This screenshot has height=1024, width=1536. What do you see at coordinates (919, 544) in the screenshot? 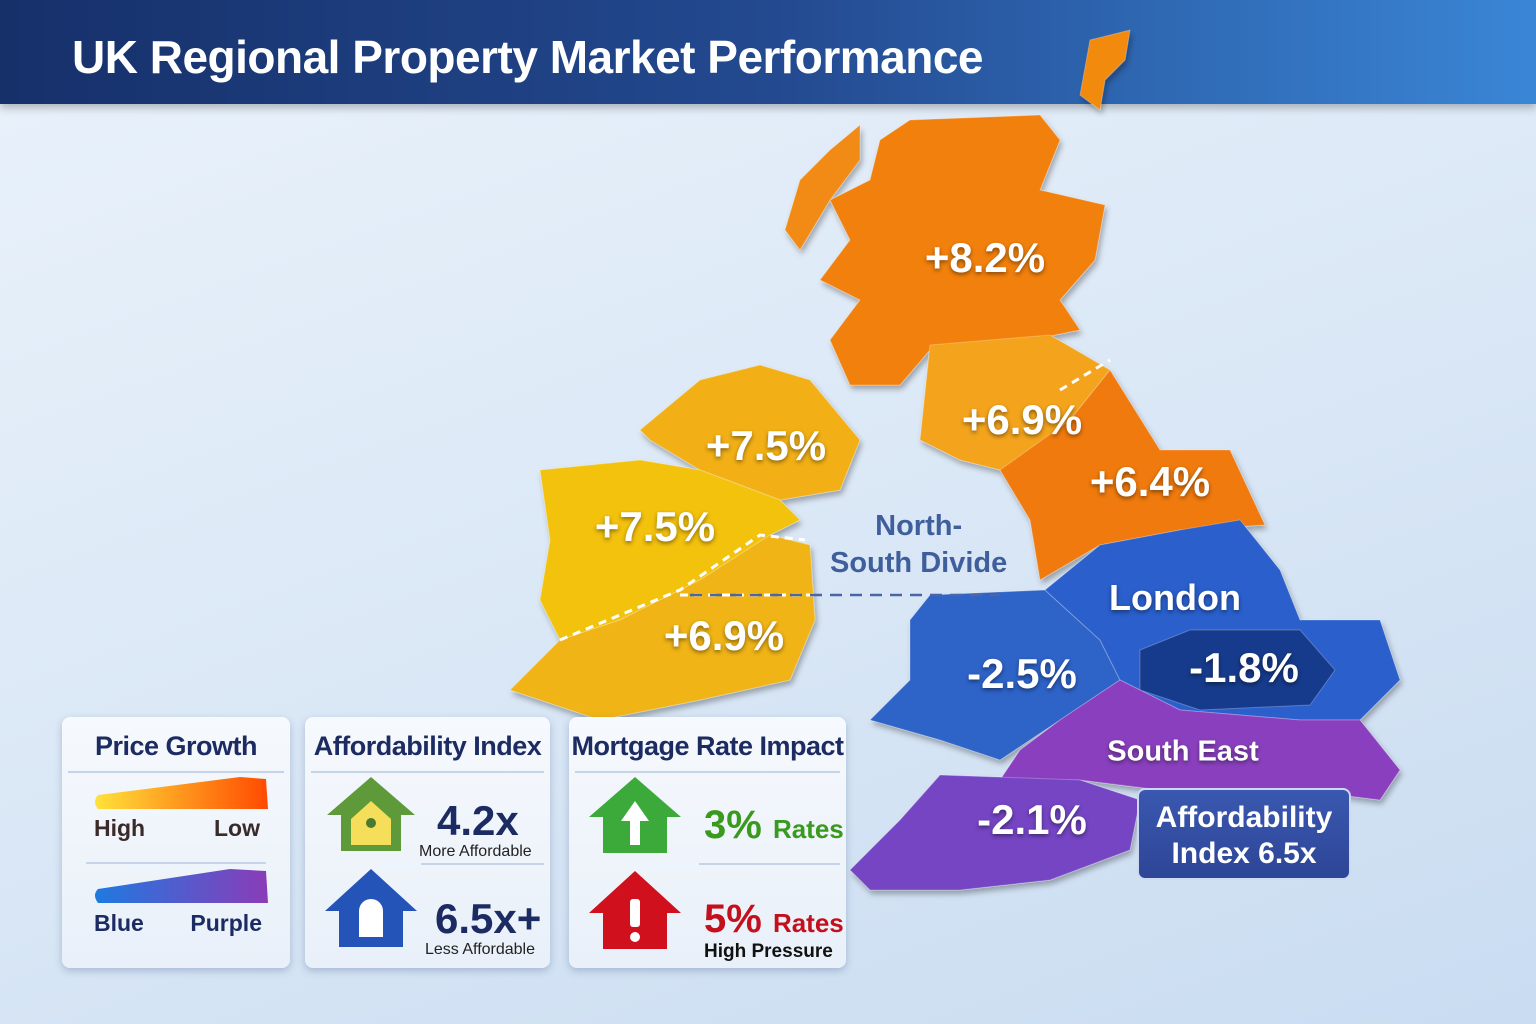
I see `north-south-divide-label: North- South Divide` at bounding box center [919, 544].